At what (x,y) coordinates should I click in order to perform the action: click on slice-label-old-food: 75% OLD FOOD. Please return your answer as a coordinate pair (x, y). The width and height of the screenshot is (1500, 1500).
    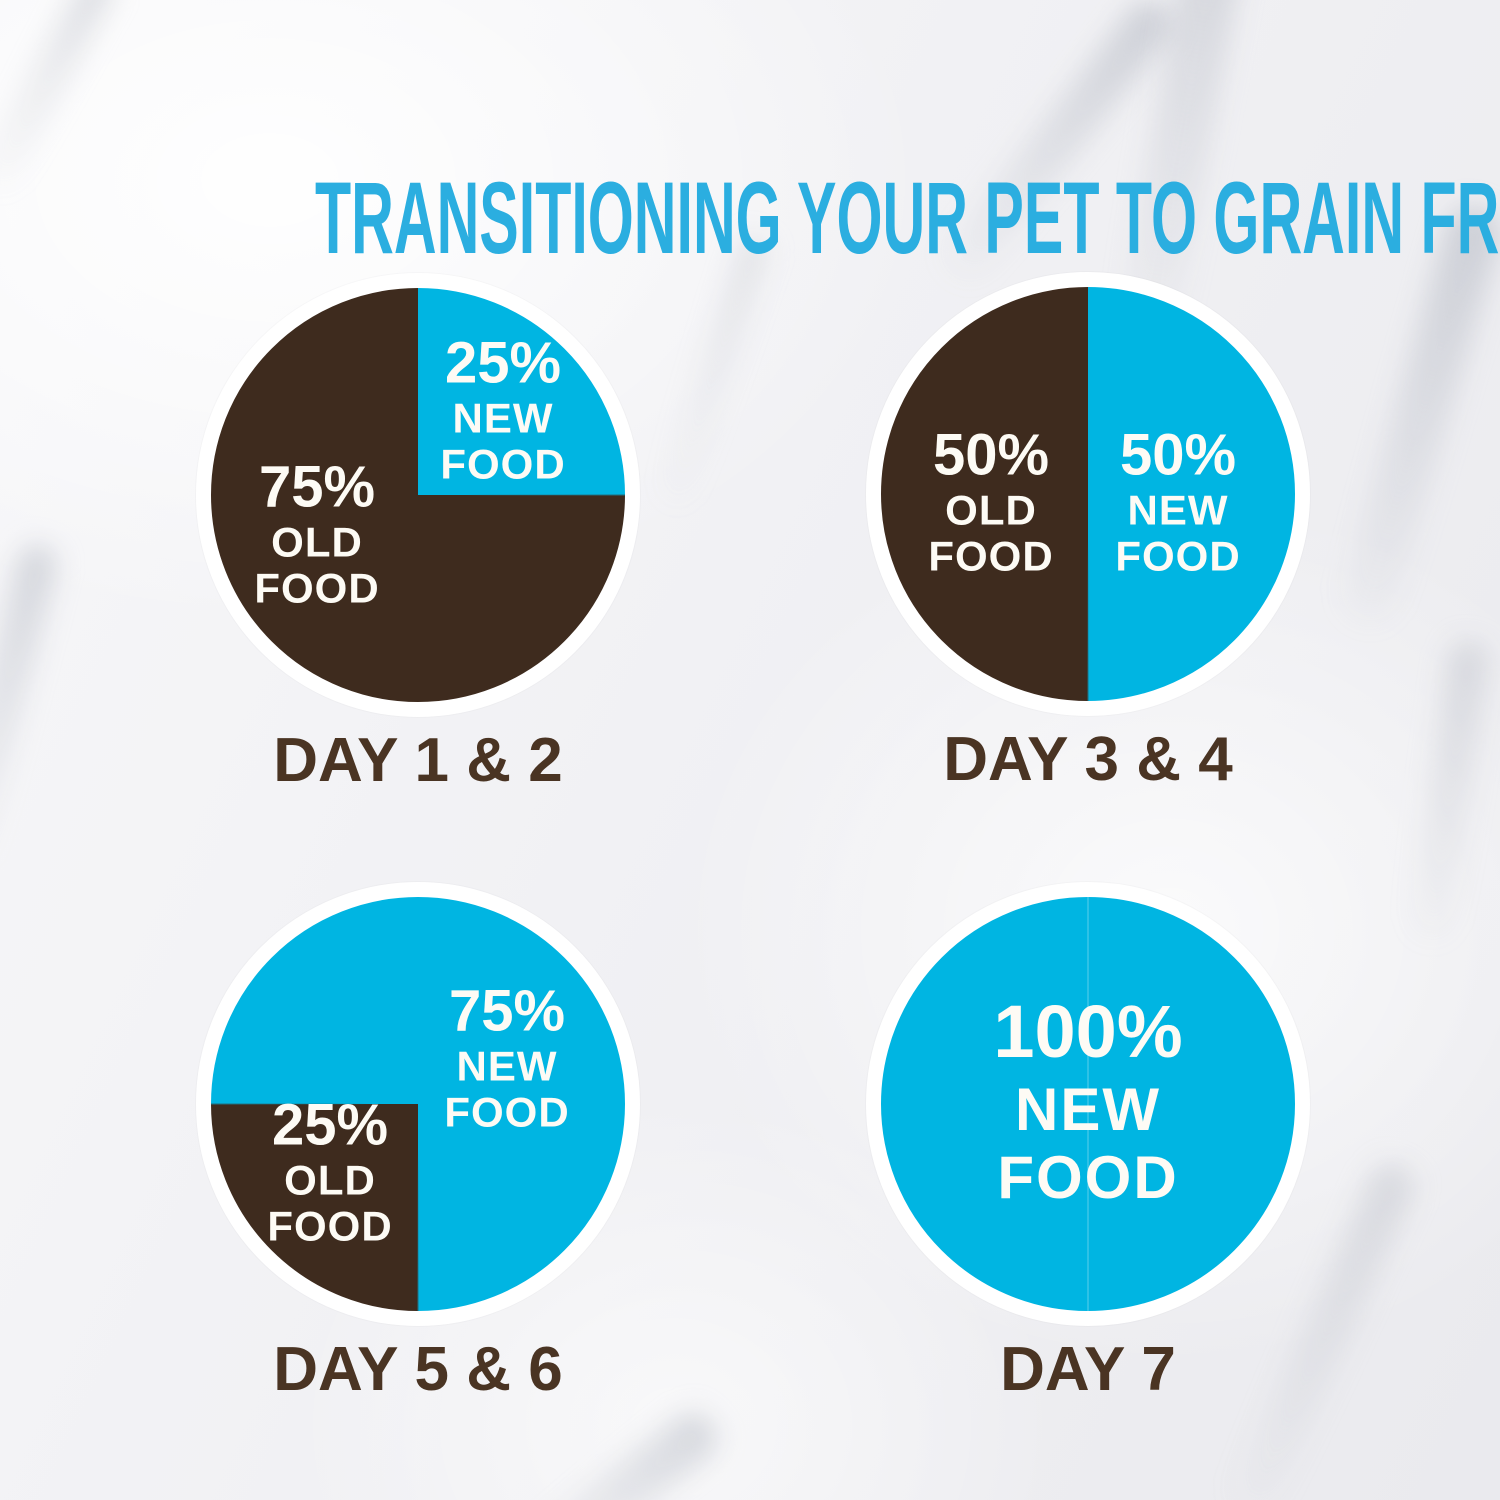
    Looking at the image, I should click on (317, 533).